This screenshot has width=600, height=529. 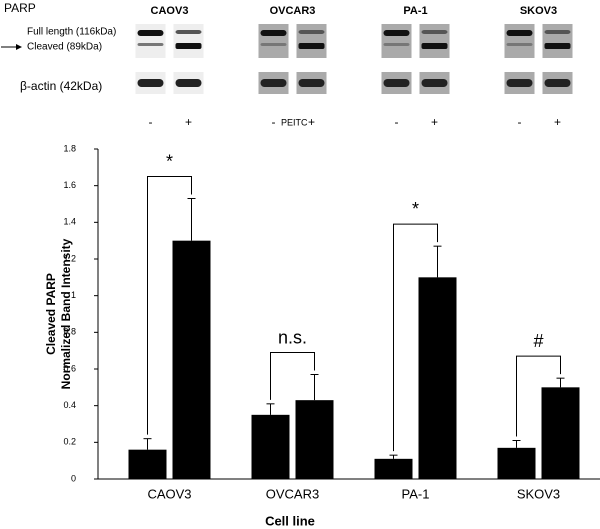 I want to click on y-tick-label: 0.6, so click(x=69, y=368).